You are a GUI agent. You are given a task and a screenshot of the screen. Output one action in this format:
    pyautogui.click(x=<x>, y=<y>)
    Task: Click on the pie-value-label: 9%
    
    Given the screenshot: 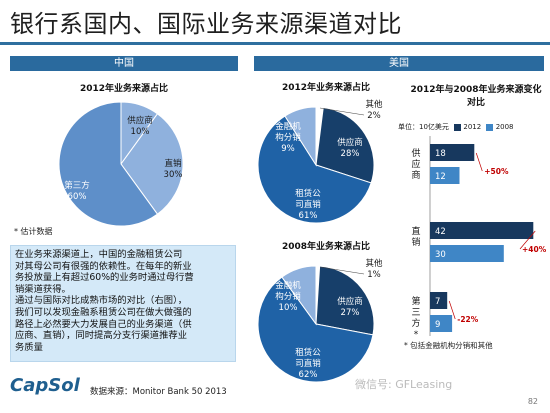 What is the action you would take?
    pyautogui.click(x=288, y=149)
    